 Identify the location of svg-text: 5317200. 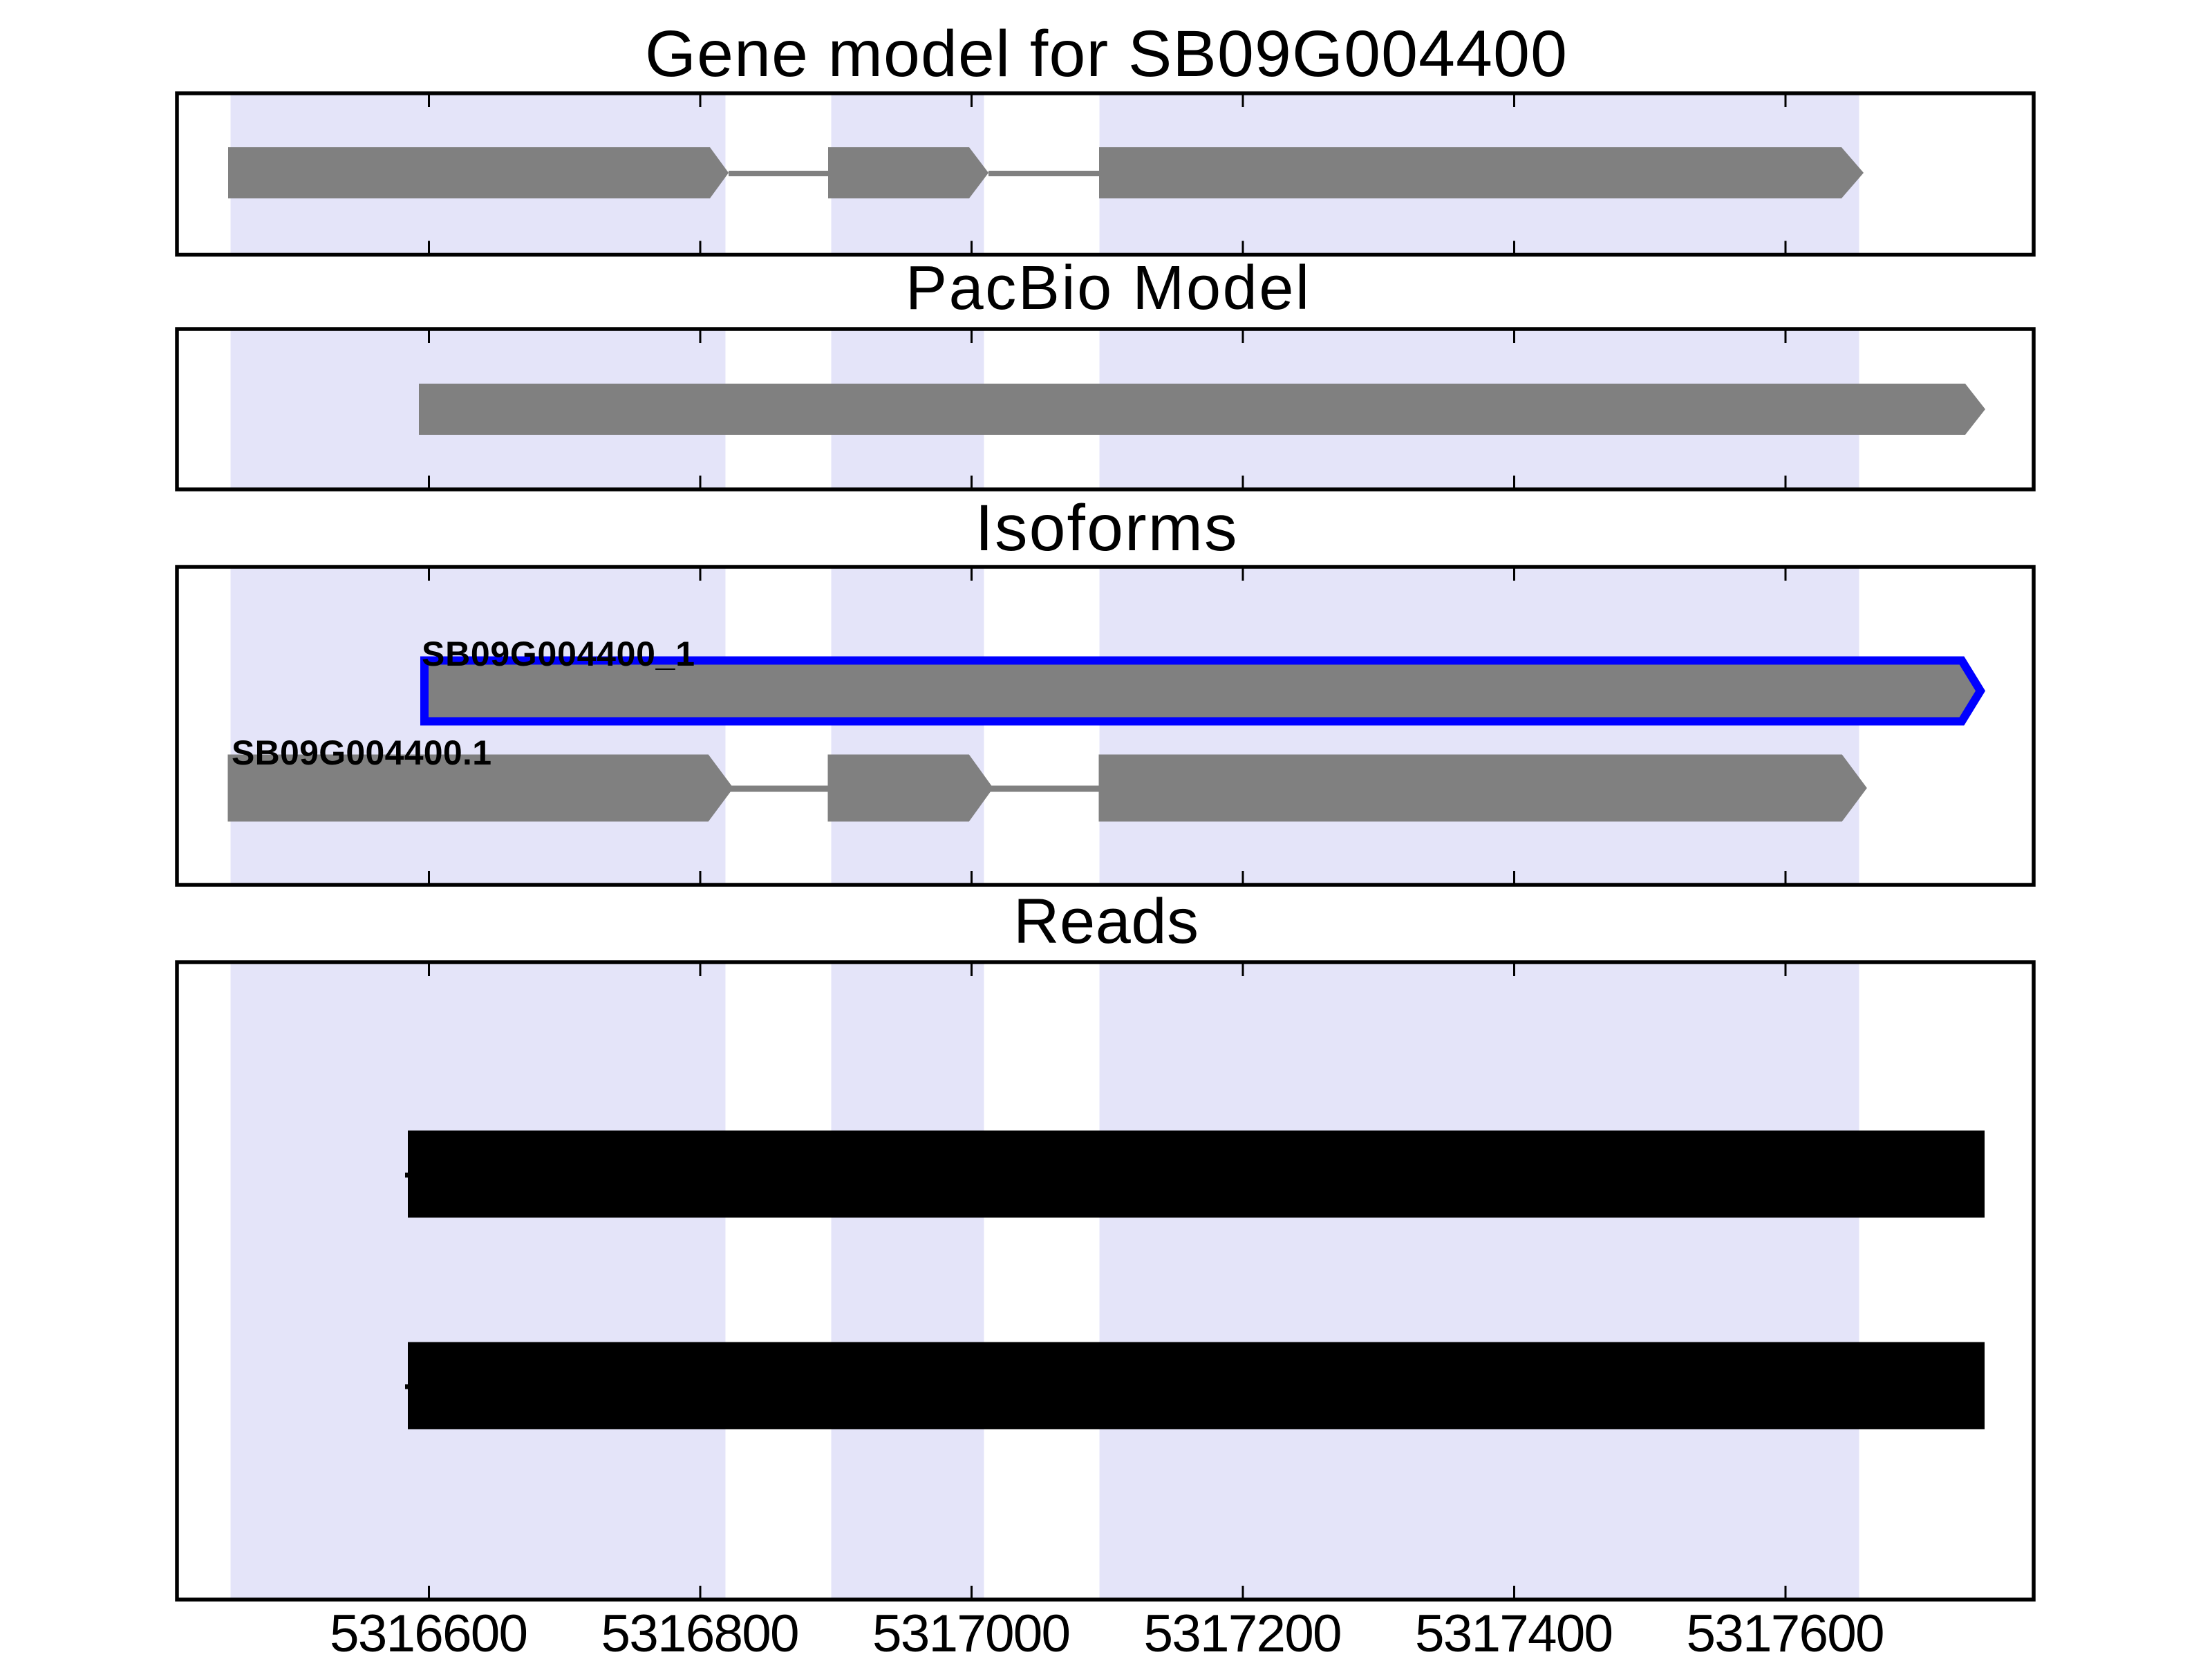
(1243, 1632).